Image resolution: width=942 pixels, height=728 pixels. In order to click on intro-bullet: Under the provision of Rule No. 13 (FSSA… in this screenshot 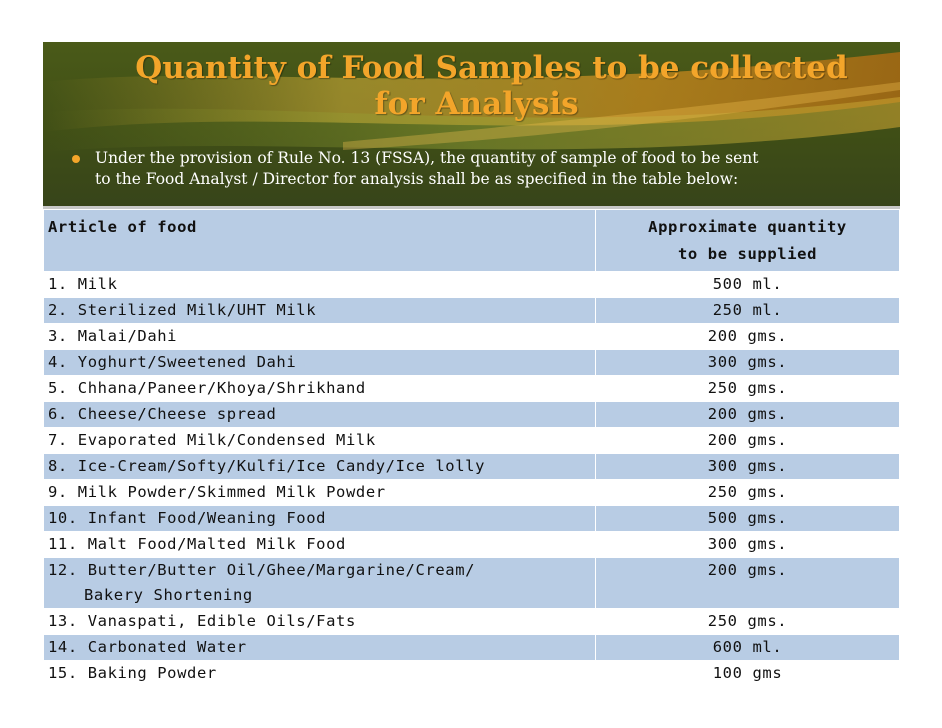, I will do `click(478, 169)`.